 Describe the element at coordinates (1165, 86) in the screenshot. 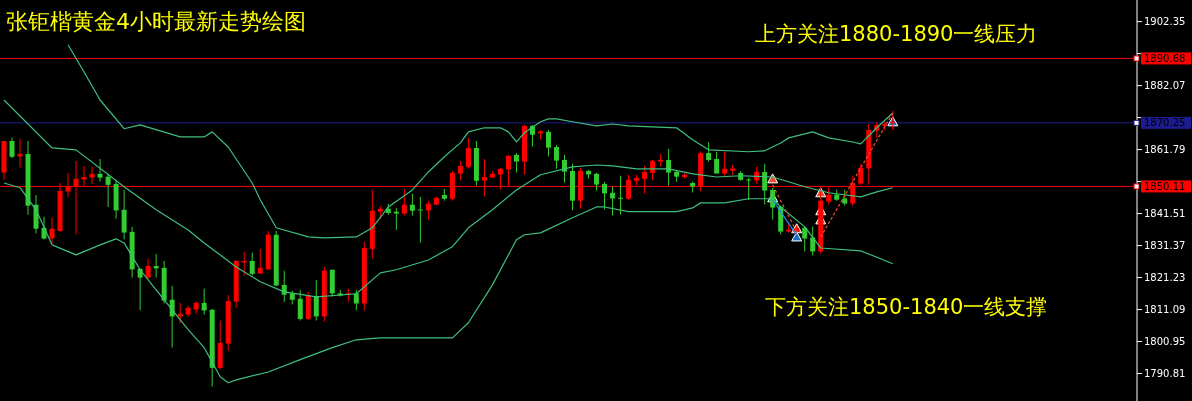

I see `y-tick-label: 1882.07` at that location.